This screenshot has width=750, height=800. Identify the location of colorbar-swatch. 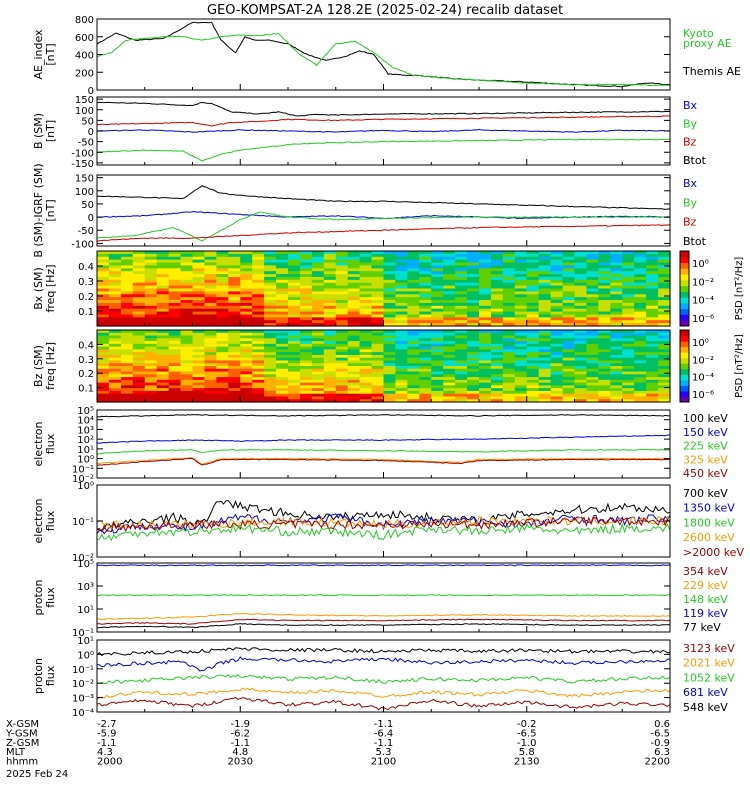
(684, 338).